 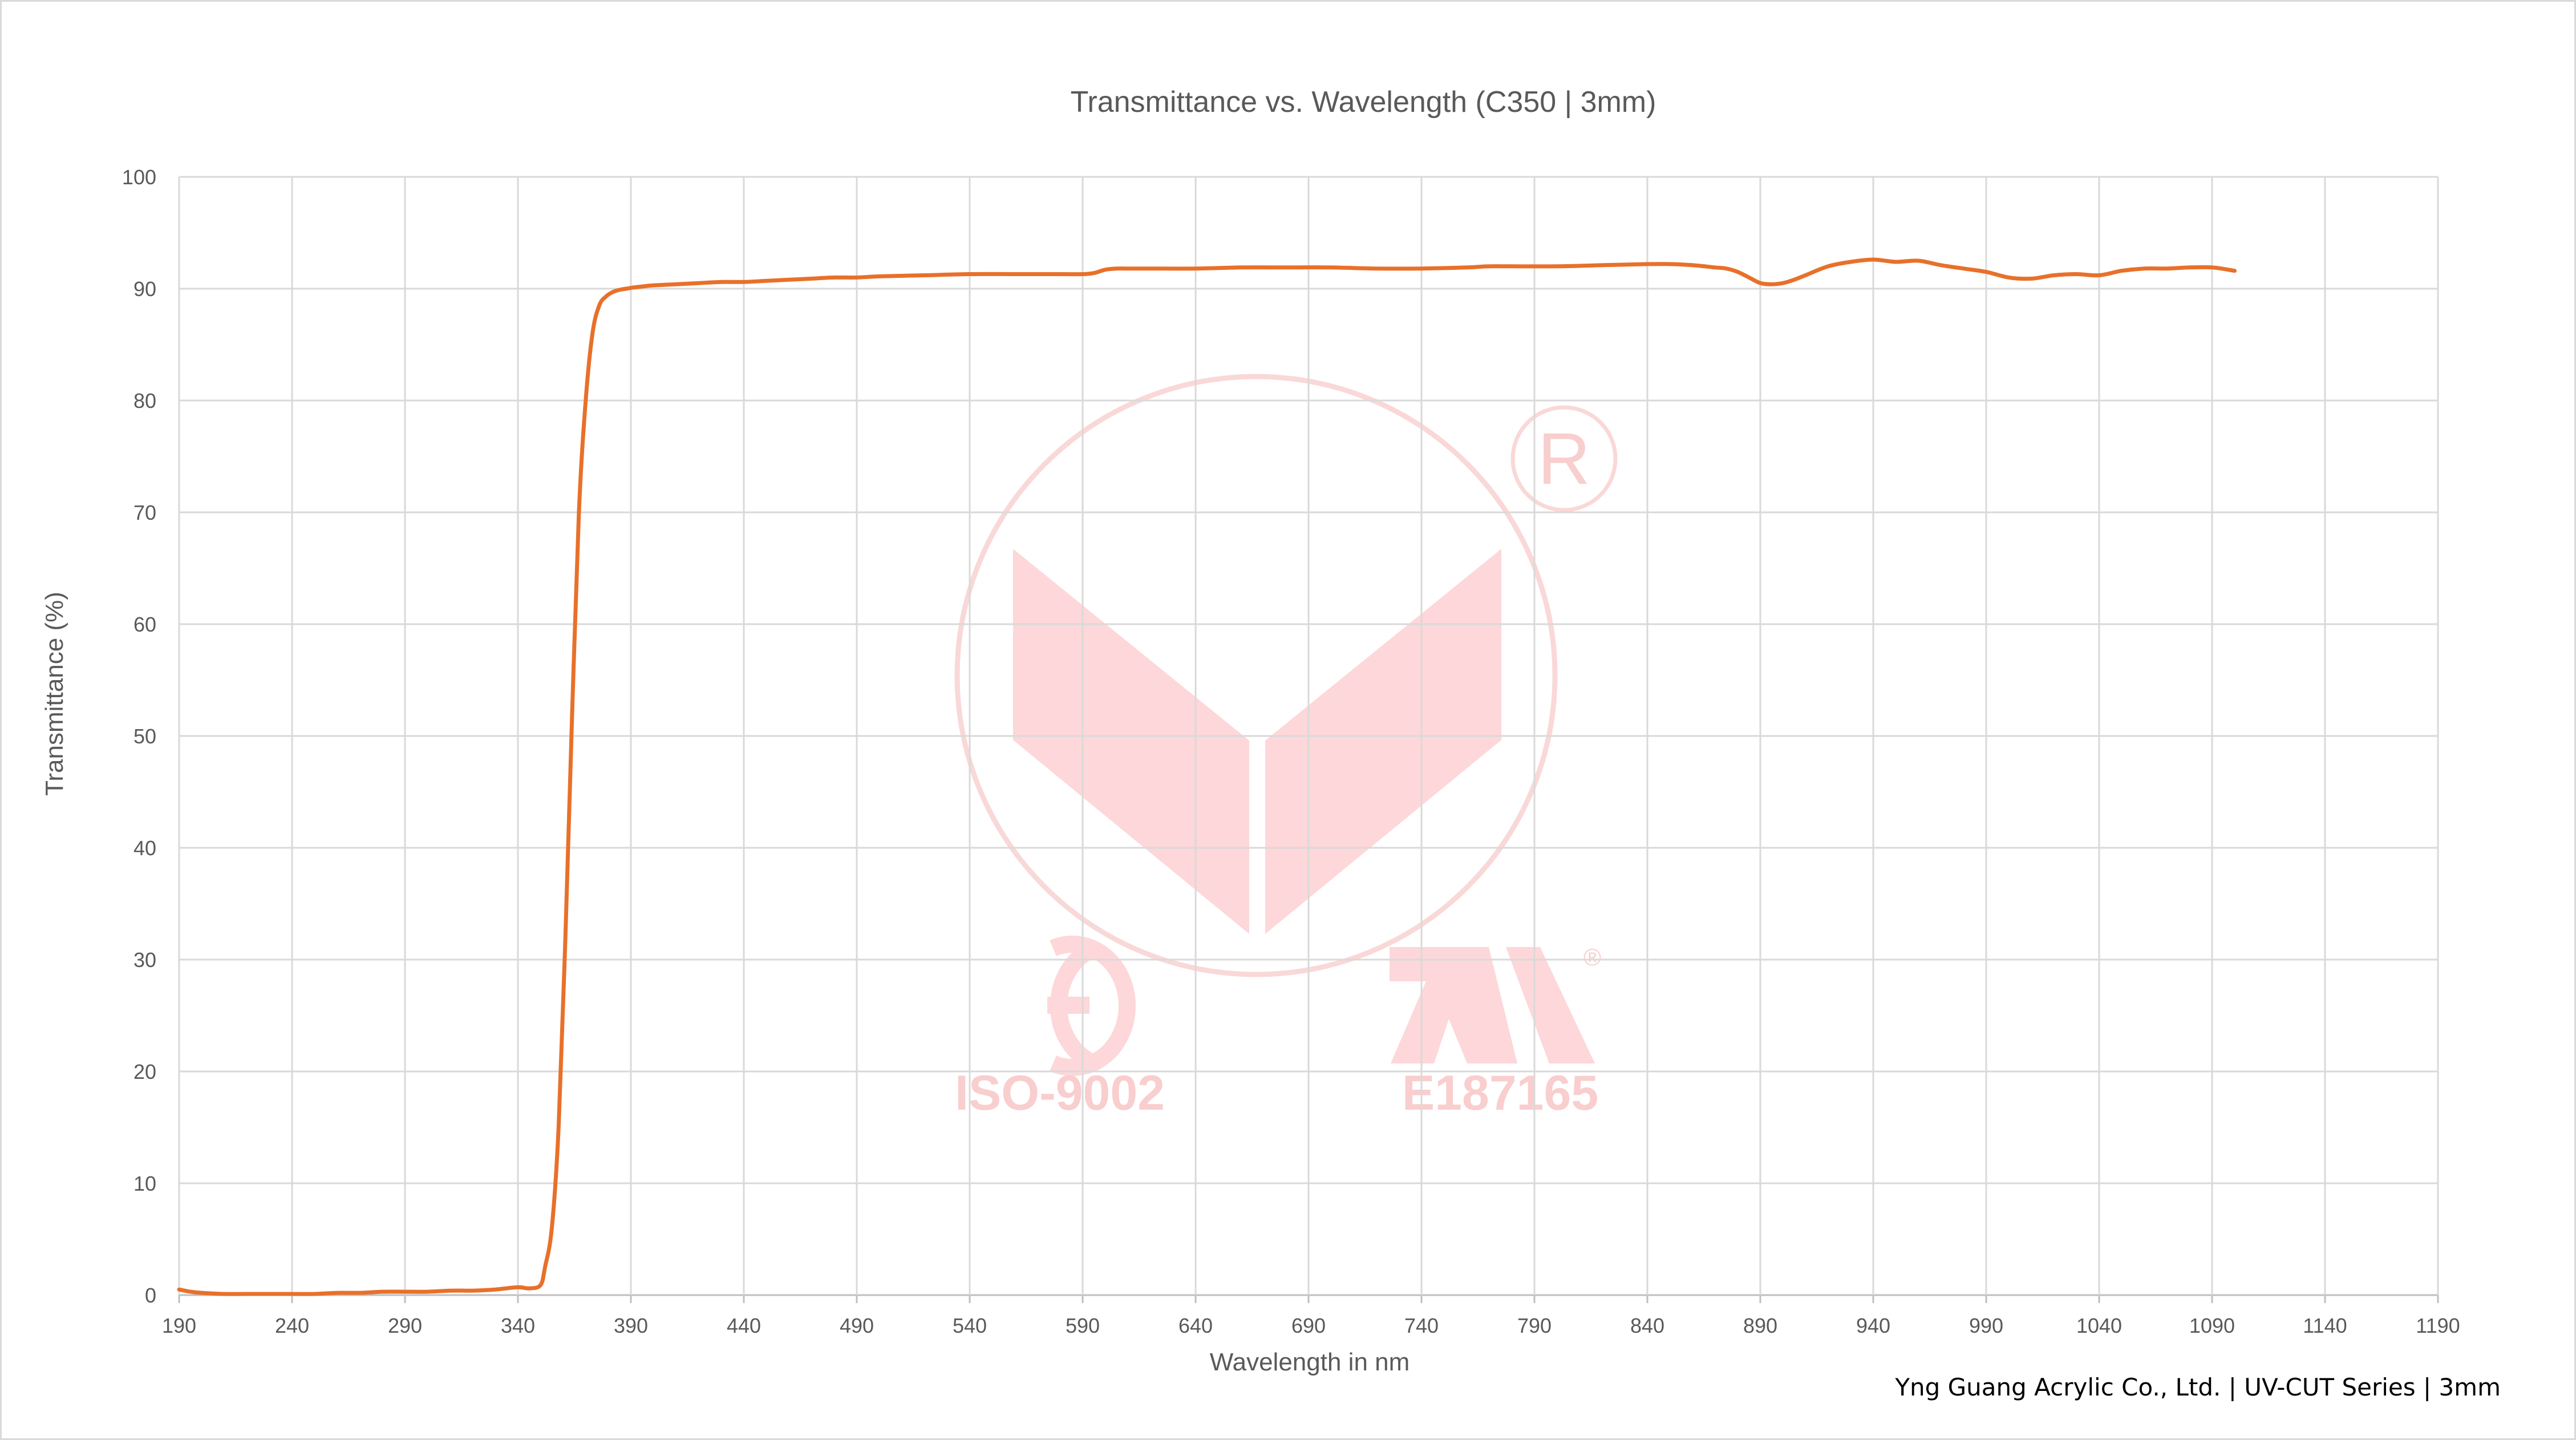 I want to click on x-tick-label: 240, so click(x=292, y=1325).